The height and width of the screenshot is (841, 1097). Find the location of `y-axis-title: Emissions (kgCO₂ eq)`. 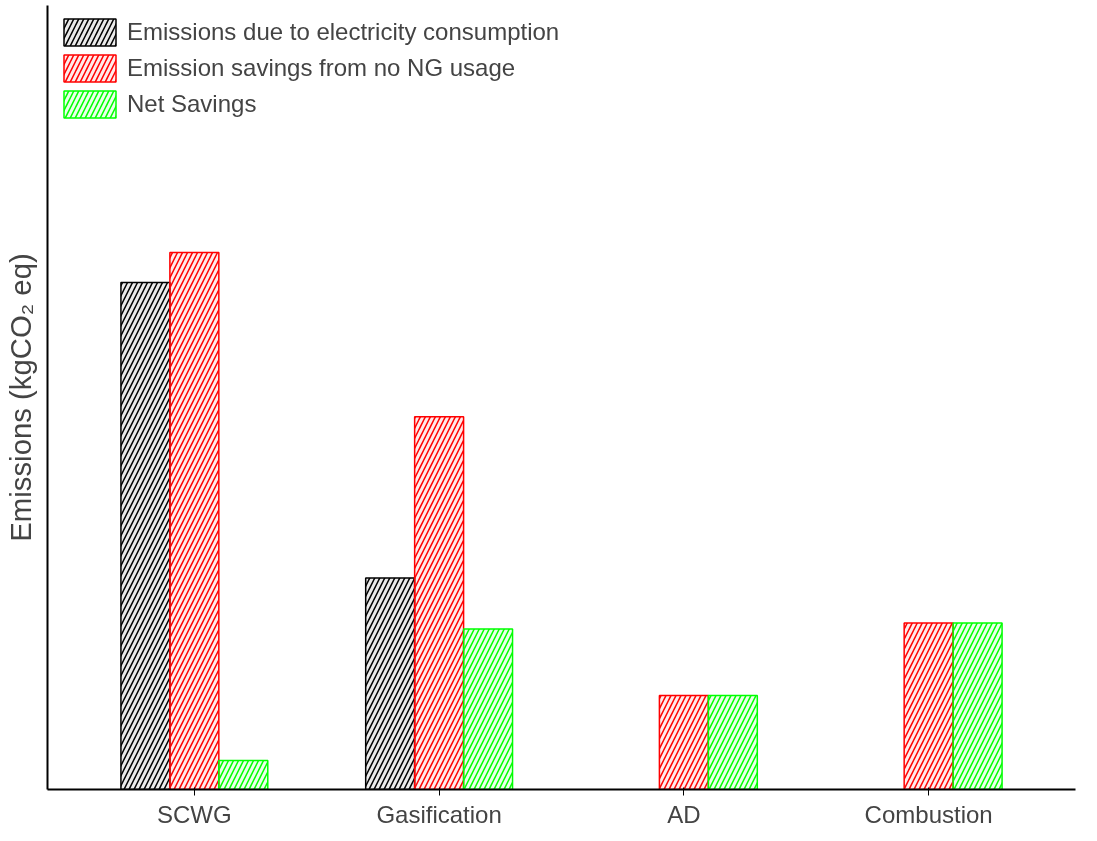

y-axis-title: Emissions (kgCO₂ eq) is located at coordinates (20, 397).